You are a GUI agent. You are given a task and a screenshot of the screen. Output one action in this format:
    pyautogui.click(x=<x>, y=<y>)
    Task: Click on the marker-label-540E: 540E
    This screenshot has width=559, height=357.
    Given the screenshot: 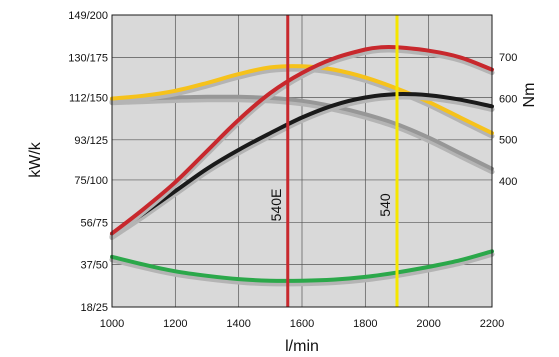 What is the action you would take?
    pyautogui.click(x=276, y=205)
    